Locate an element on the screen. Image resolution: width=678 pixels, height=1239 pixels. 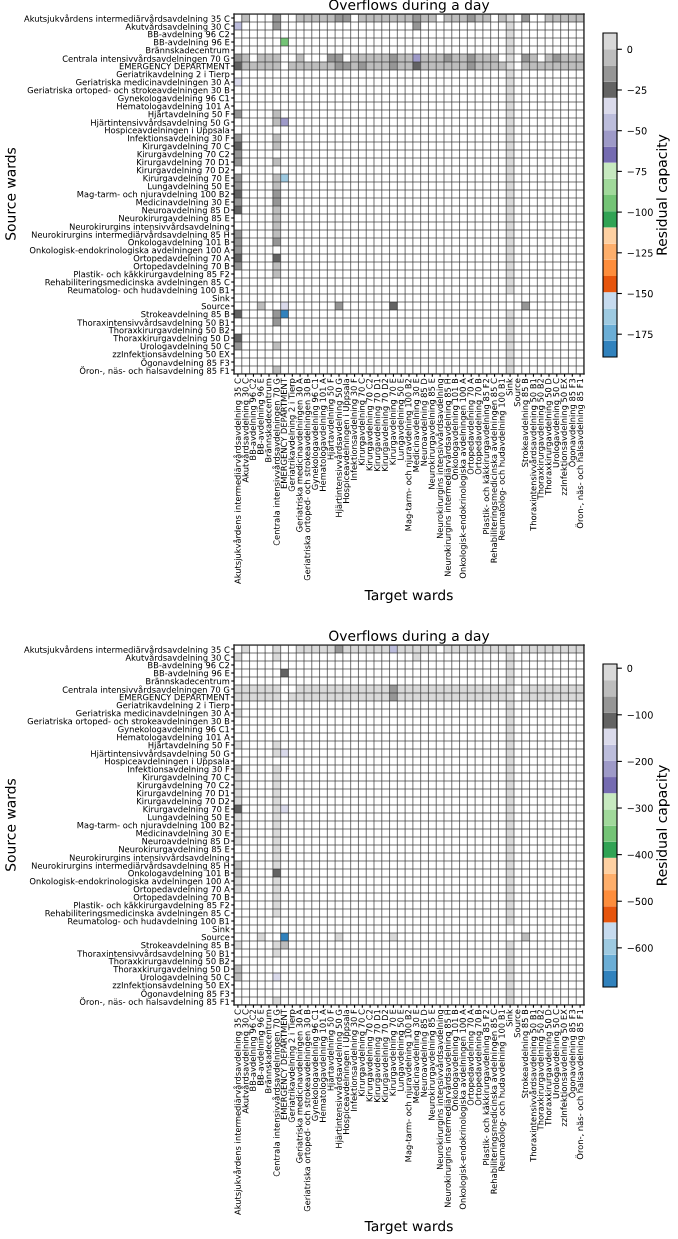
x-tick-label: Ortopedavdelning 70 A is located at coordinates (471, 1057).